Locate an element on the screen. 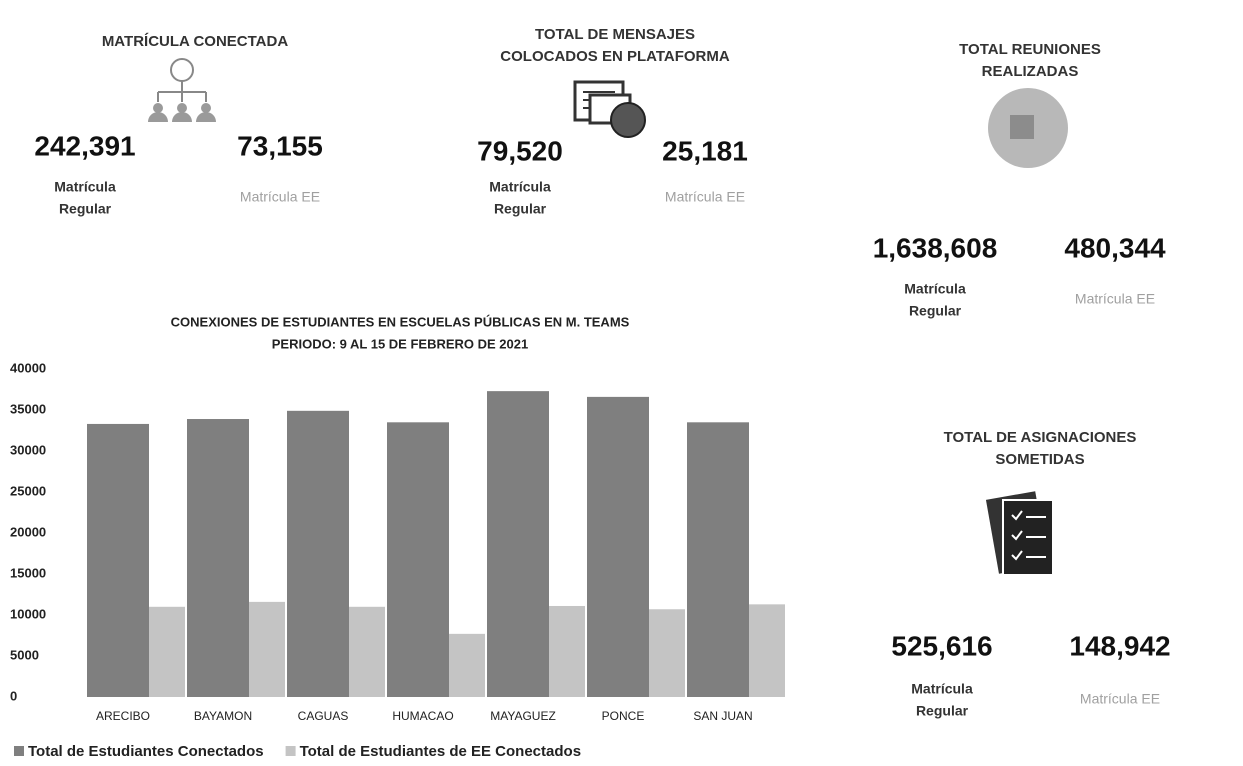 This screenshot has width=1243, height=766. legend-label: Total de Estudiantes de EE Conectados is located at coordinates (440, 751).